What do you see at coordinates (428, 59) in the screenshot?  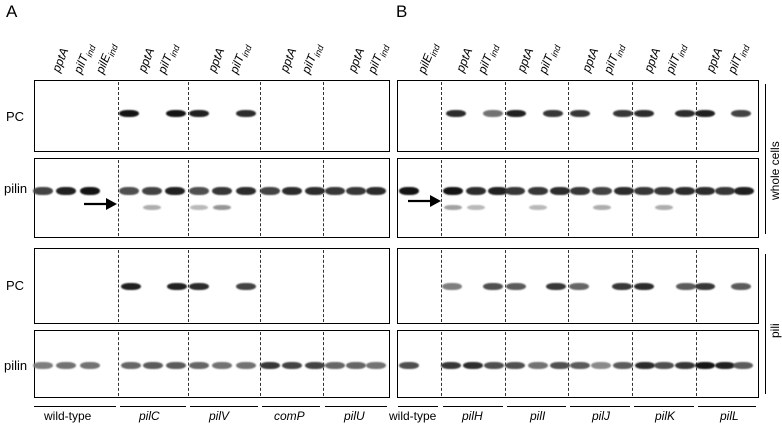 I see `lane-label-12: pilEind` at bounding box center [428, 59].